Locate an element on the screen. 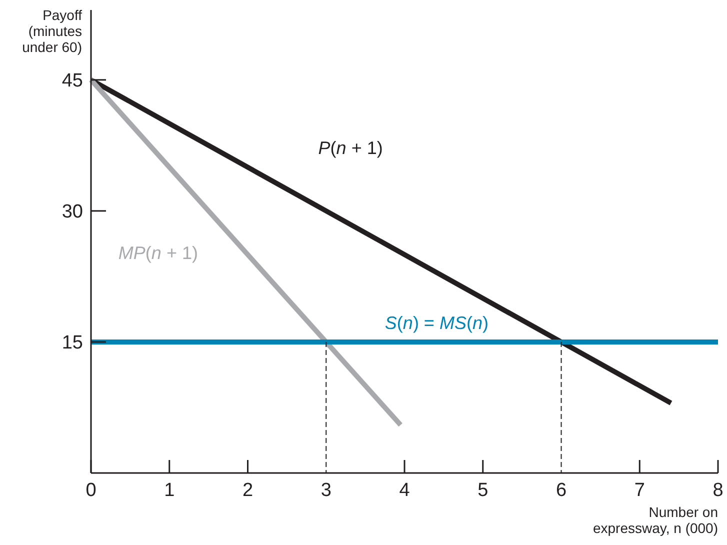 Image resolution: width=727 pixels, height=545 pixels. x-tick-label: 7 is located at coordinates (639, 490).